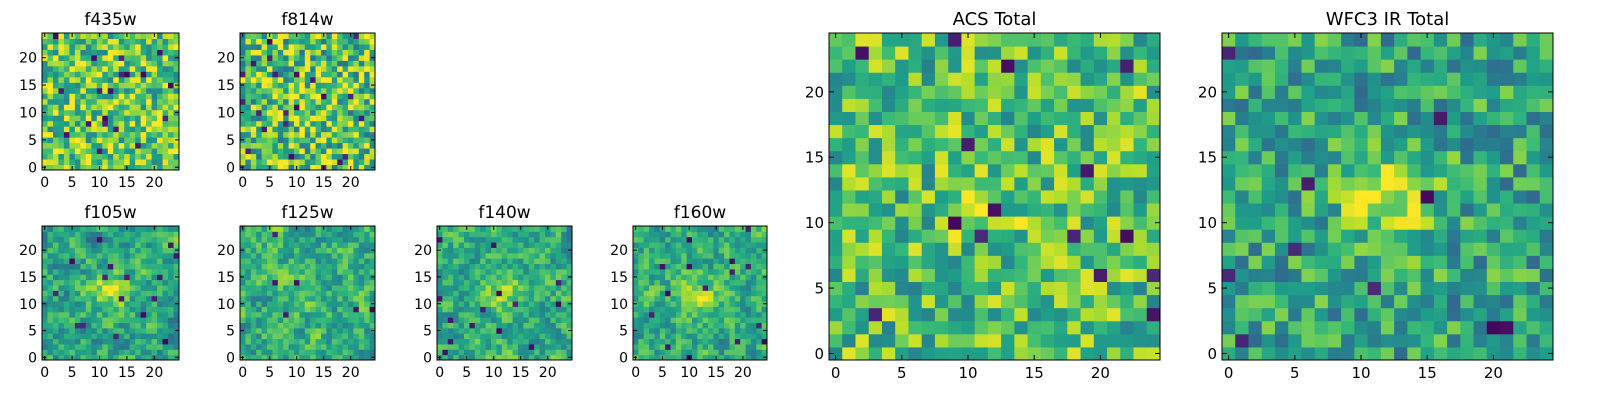 The height and width of the screenshot is (400, 1600). What do you see at coordinates (28, 278) in the screenshot?
I see `y-tick-label: 15` at bounding box center [28, 278].